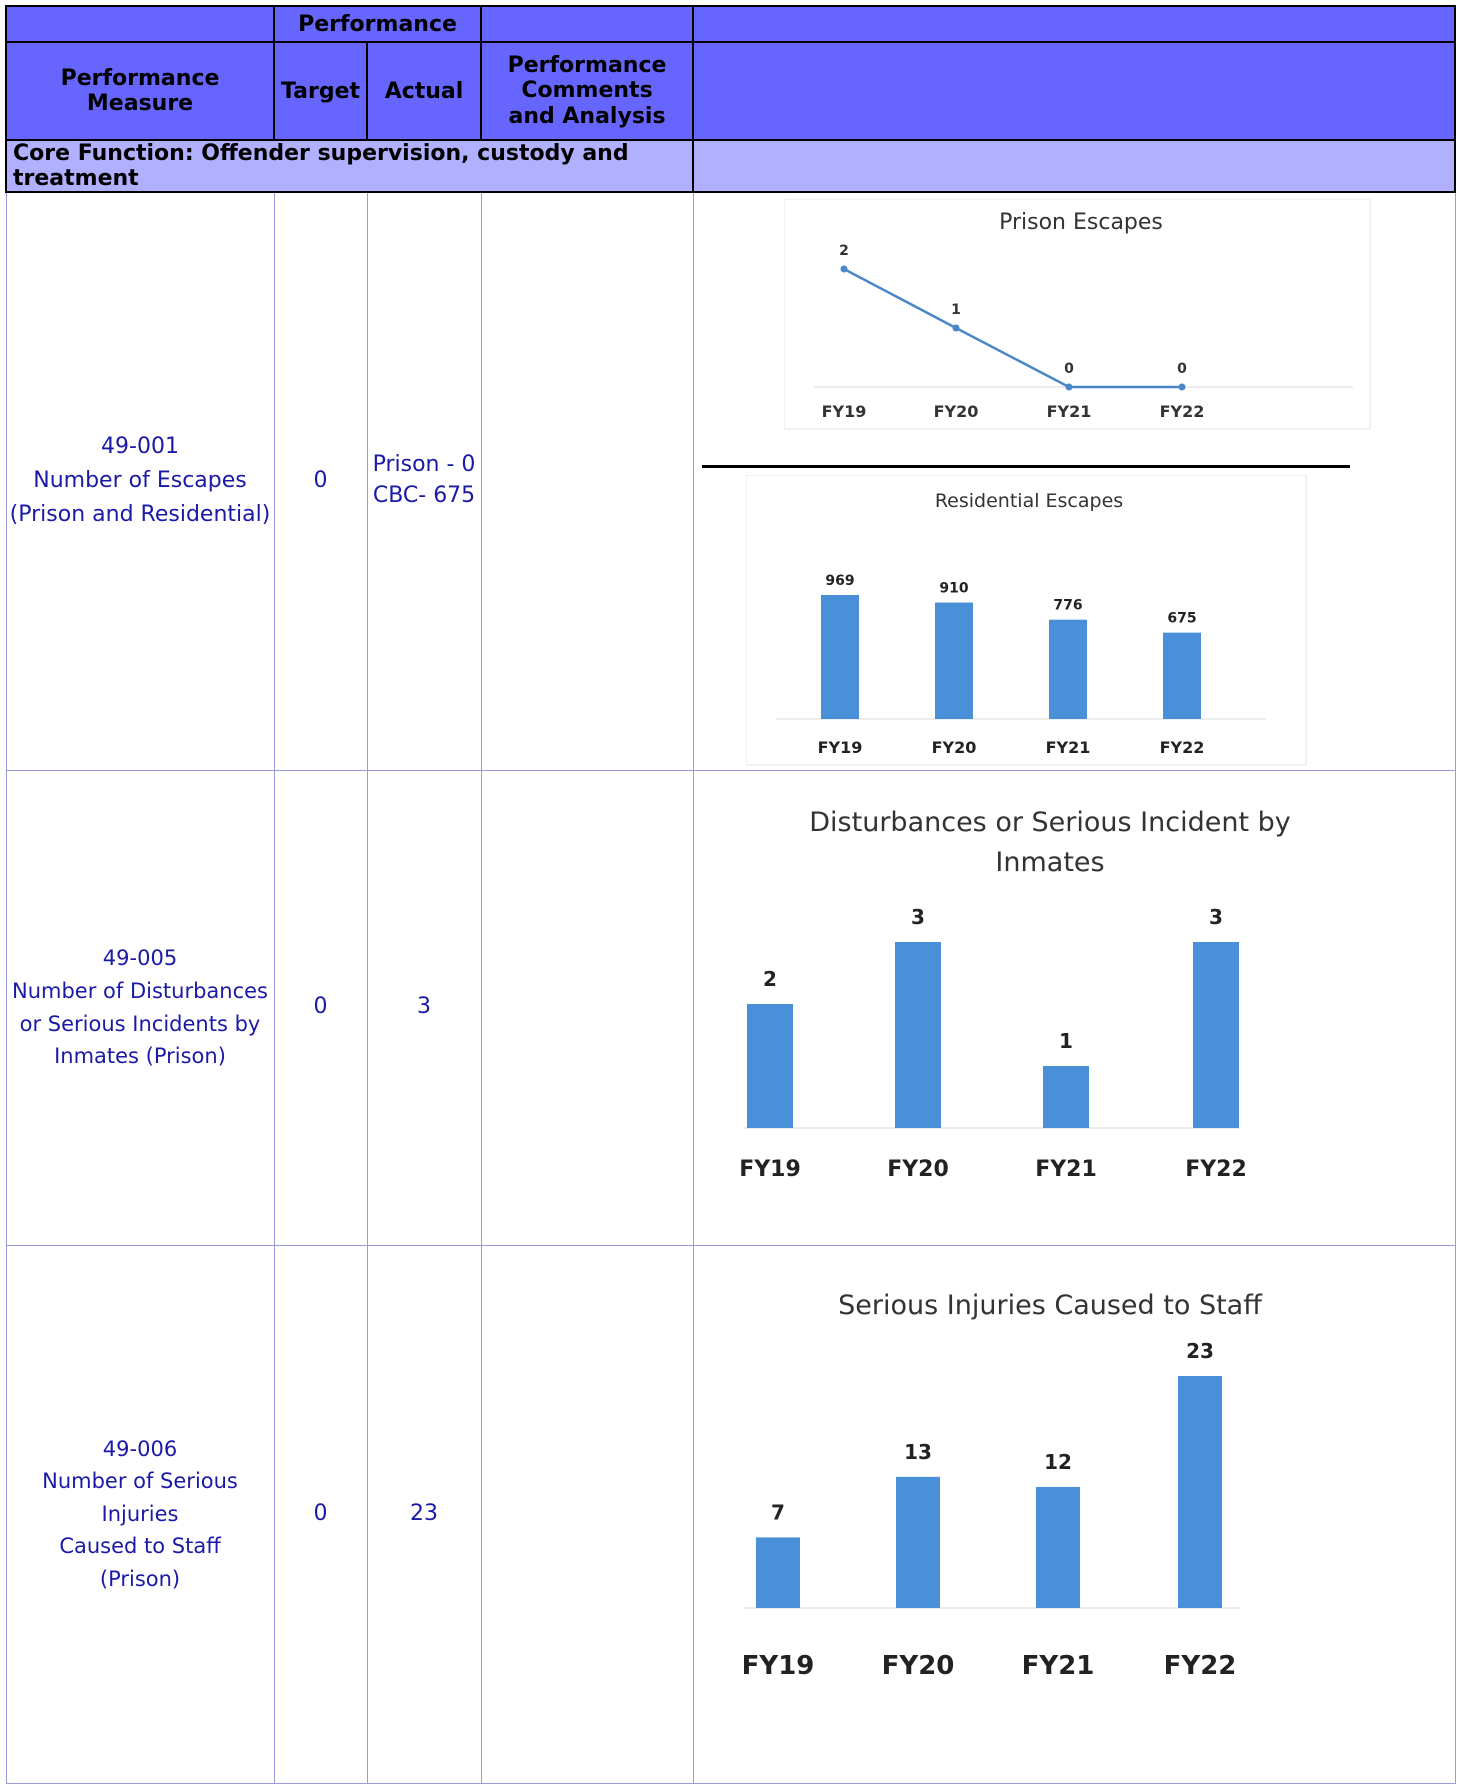 The height and width of the screenshot is (1784, 1458). Describe the element at coordinates (587, 66) in the screenshot. I see `header-comments-line: Performance` at that location.